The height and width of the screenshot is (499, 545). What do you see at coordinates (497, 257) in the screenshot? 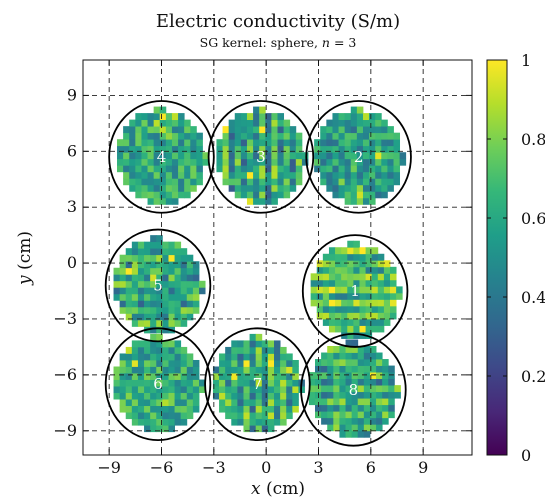
I see `colorbar` at bounding box center [497, 257].